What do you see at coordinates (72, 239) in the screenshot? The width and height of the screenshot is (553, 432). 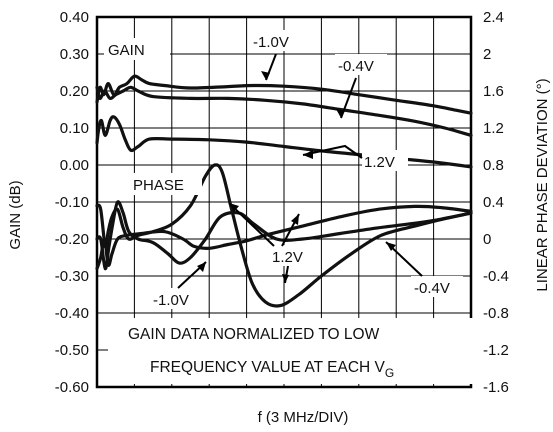 I see `y-tick-label: -0.20` at bounding box center [72, 239].